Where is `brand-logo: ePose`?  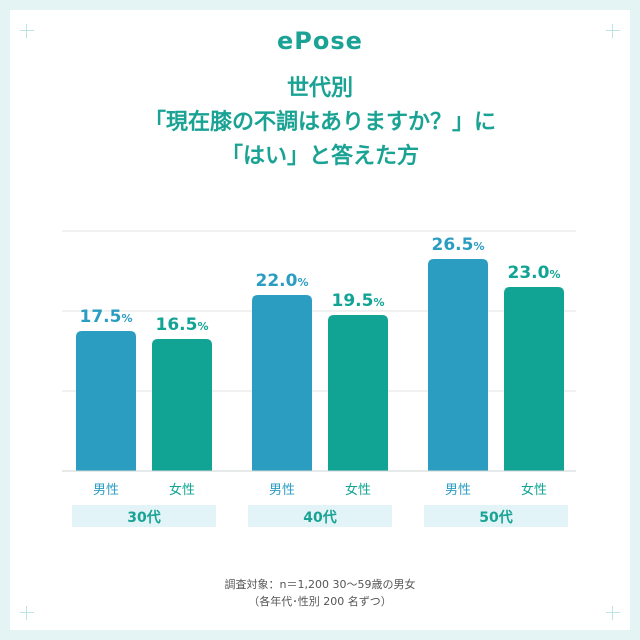
brand-logo: ePose is located at coordinates (320, 41).